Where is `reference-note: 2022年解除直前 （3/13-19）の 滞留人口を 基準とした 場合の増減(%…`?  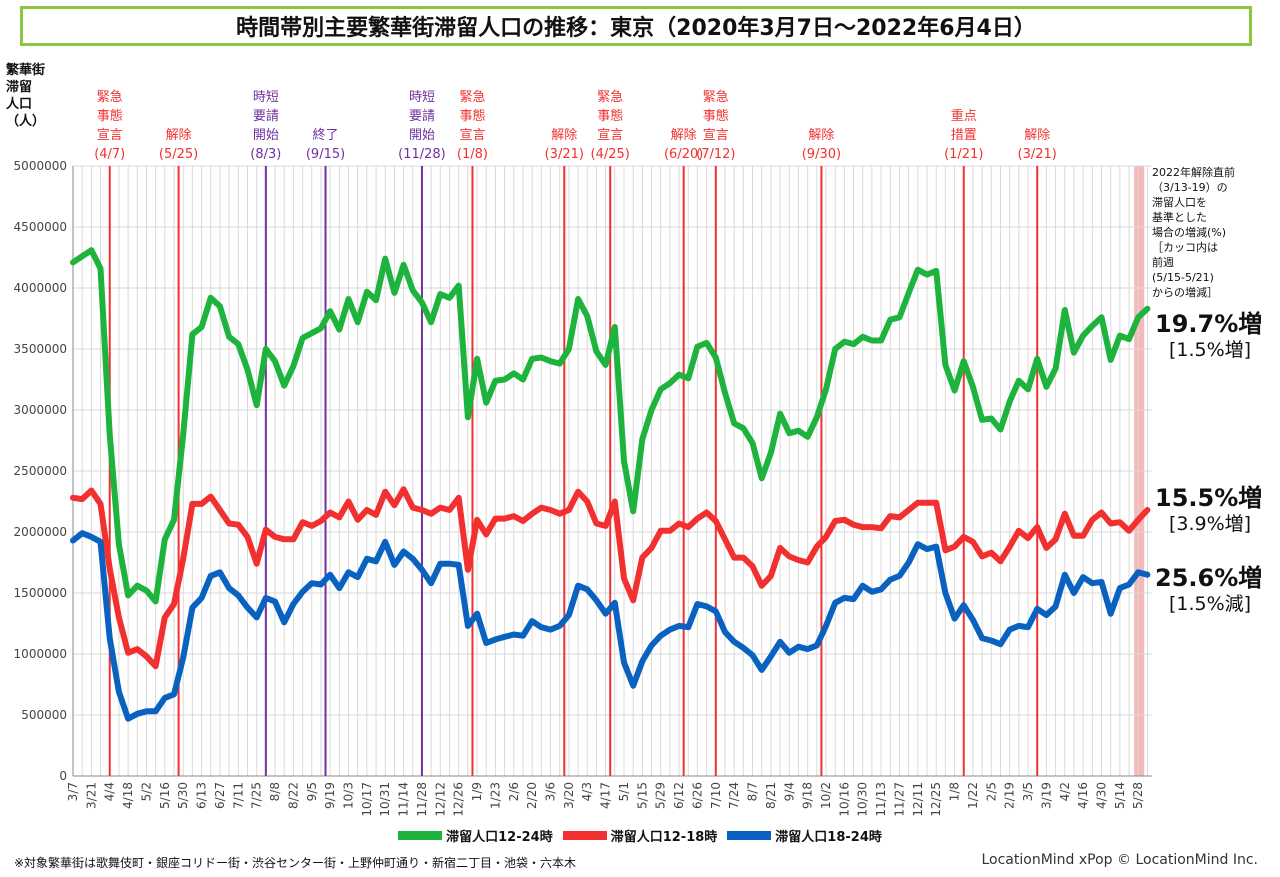
reference-note: 2022年解除直前 （3/13-19）の 滞留人口を 基準とした 場合の増減(%… is located at coordinates (1193, 232).